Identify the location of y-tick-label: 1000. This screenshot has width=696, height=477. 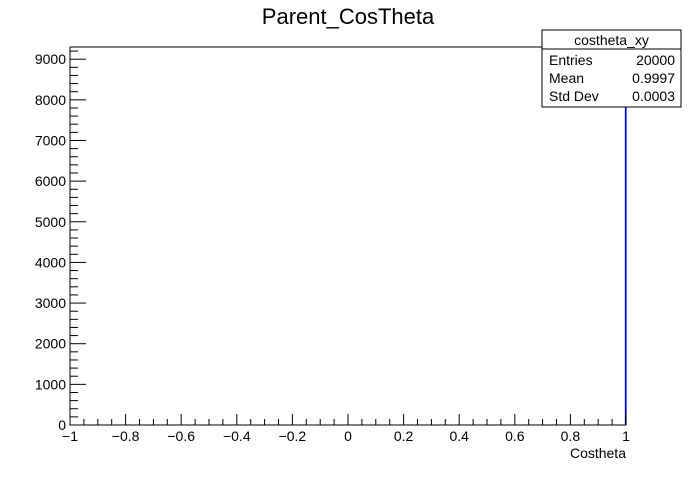
(50, 384).